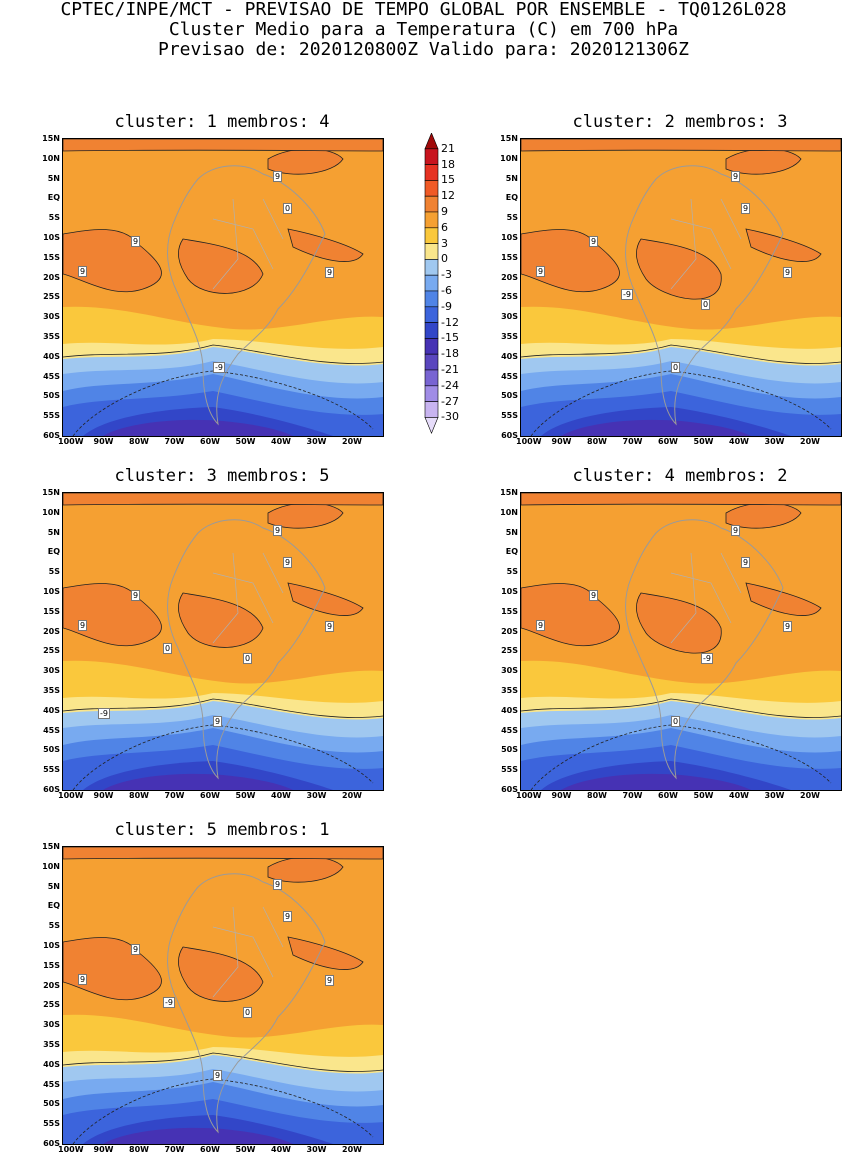  What do you see at coordinates (448, 148) in the screenshot?
I see `colorbar-label: 21` at bounding box center [448, 148].